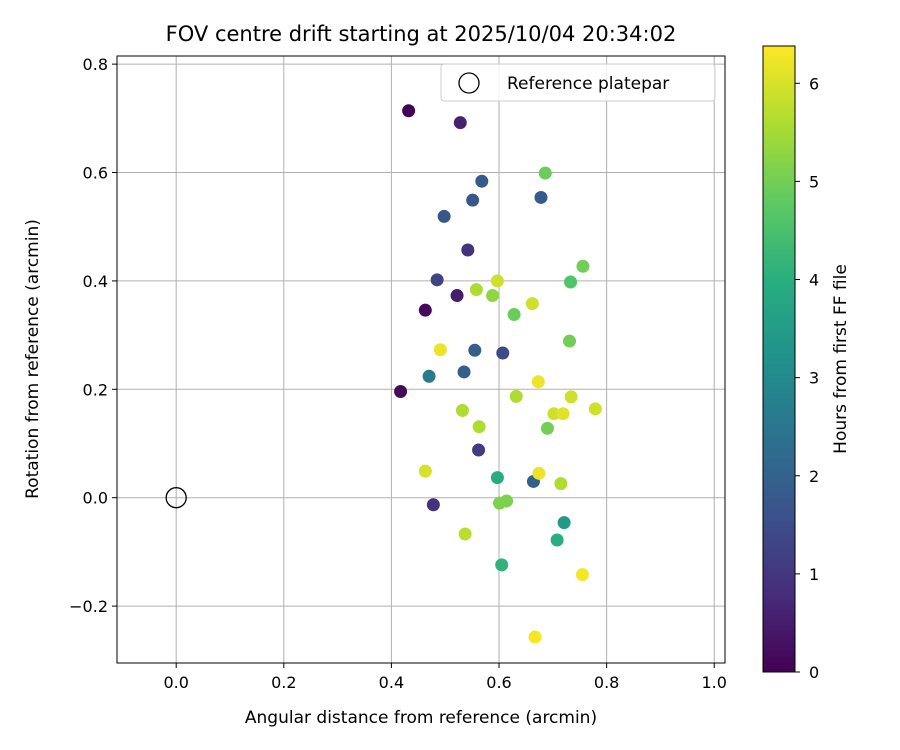  Describe the element at coordinates (175, 682) in the screenshot. I see `x-tick-label: 0.0` at that location.